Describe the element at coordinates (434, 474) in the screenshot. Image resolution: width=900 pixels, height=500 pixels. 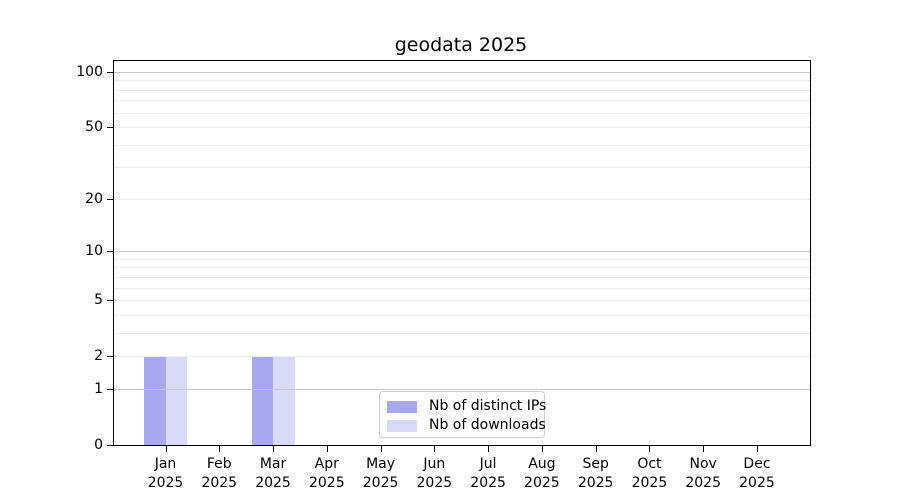
I see `x-tick-label-jun: Jun 2025` at that location.